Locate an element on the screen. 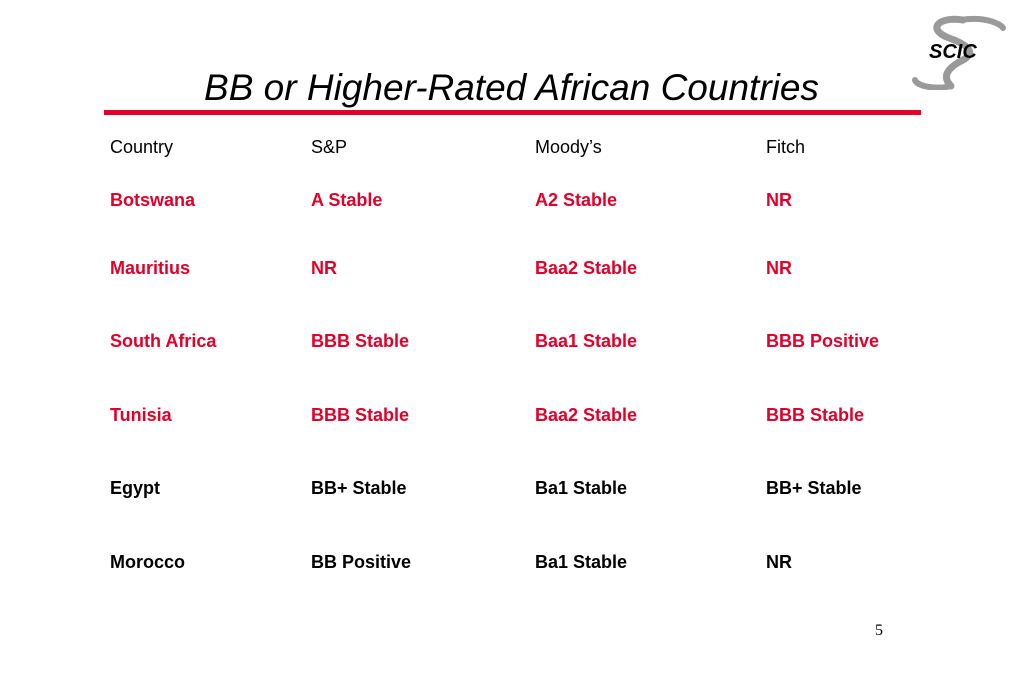  fitch-rating-cell: BB+ Stable is located at coordinates (814, 487).